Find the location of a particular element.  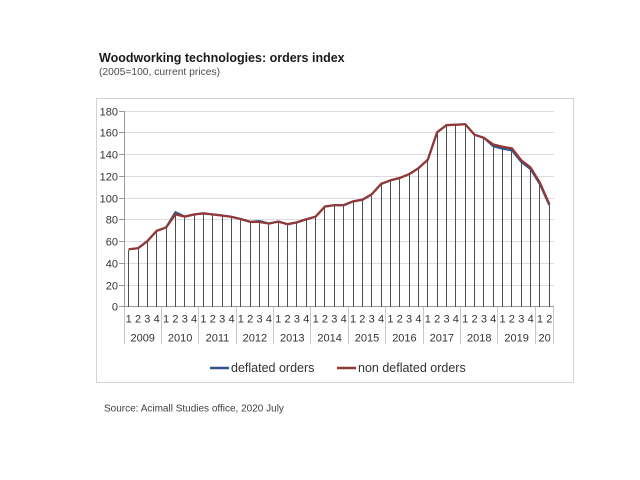

svg-text: non deflated orders is located at coordinates (412, 368).